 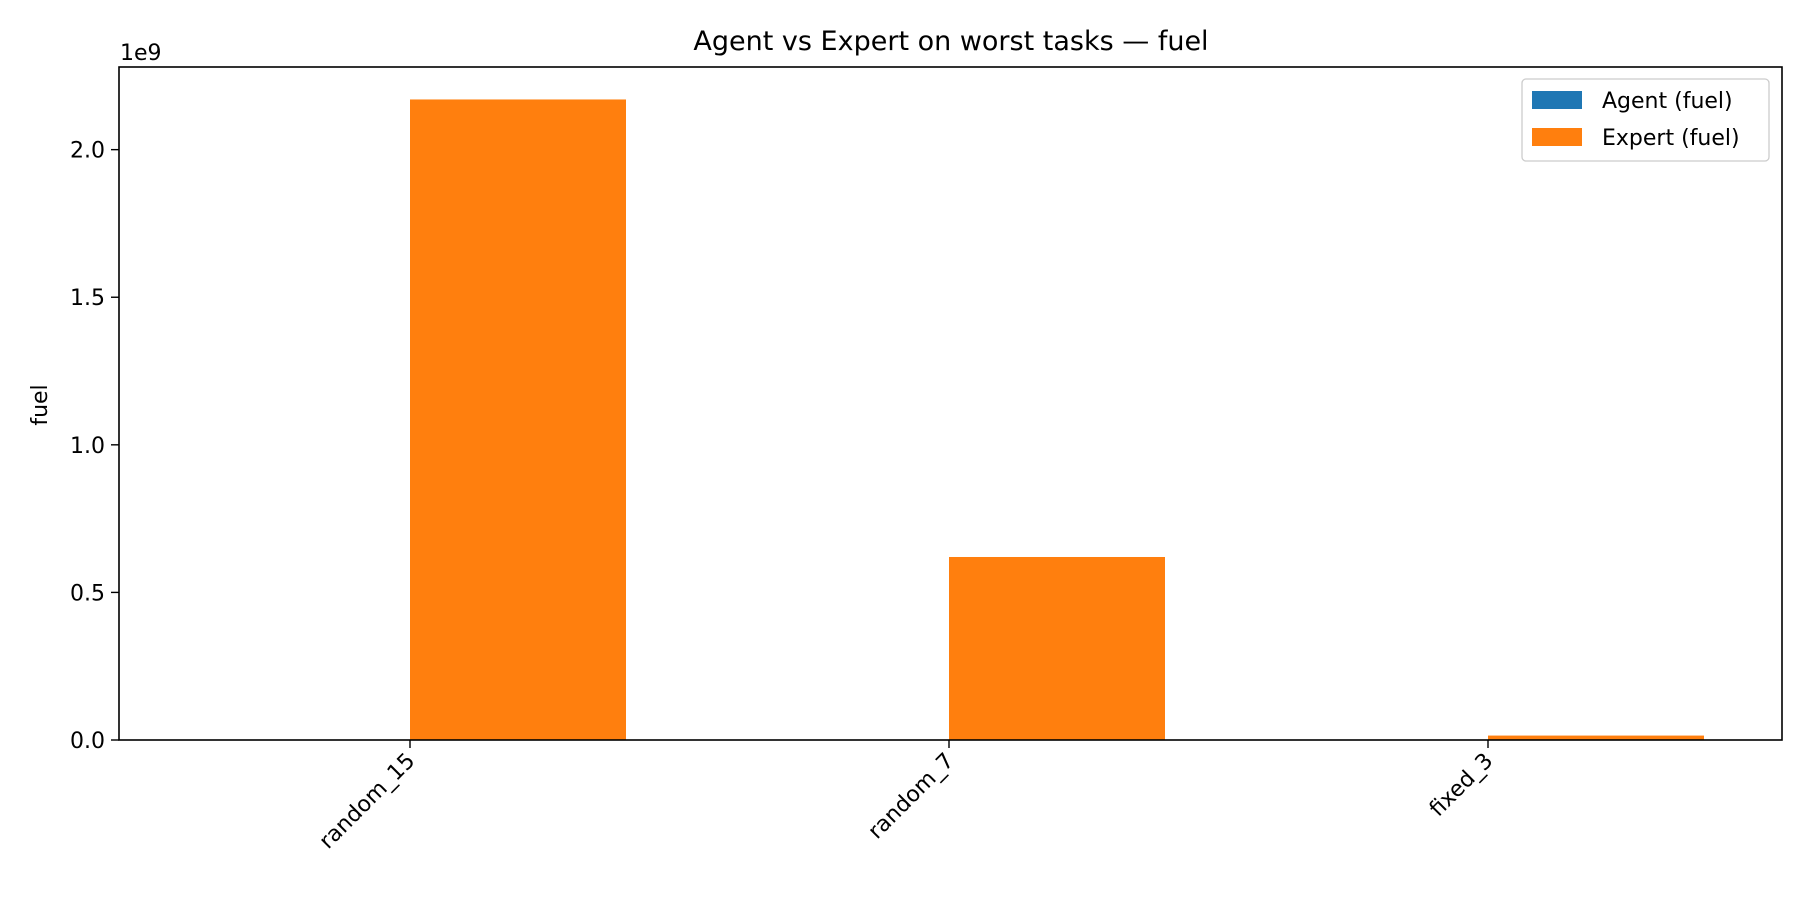 What do you see at coordinates (87, 151) in the screenshot?
I see `y-tick-label: 2.0` at bounding box center [87, 151].